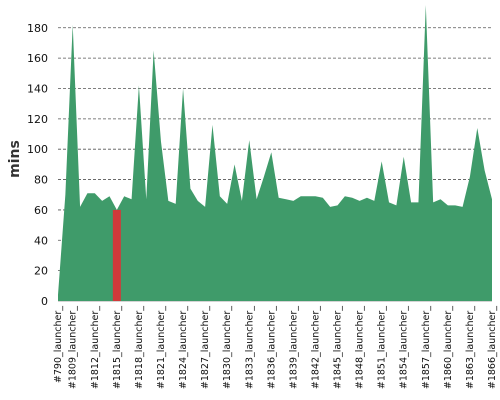 This screenshot has width=500, height=400. What do you see at coordinates (37, 165) in the screenshot?
I see `y-axis-ticks: 0 20 40 60 80 100 120 140 160 180` at bounding box center [37, 165].